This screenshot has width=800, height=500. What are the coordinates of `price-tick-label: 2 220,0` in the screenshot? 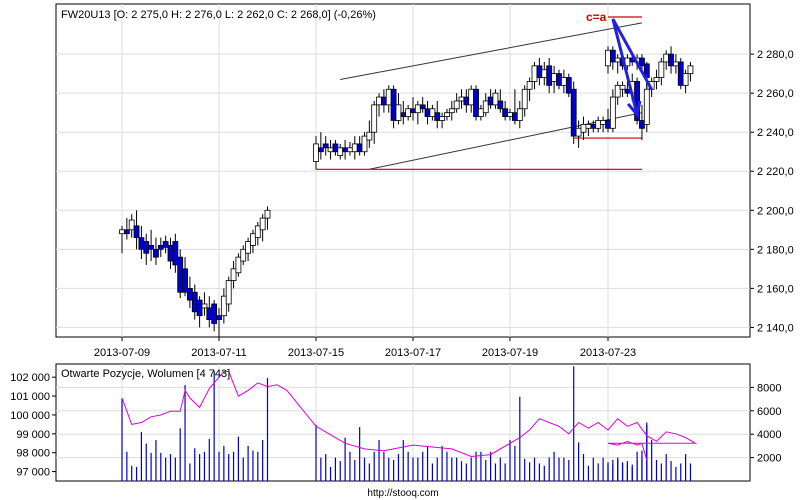 It's located at (775, 172).